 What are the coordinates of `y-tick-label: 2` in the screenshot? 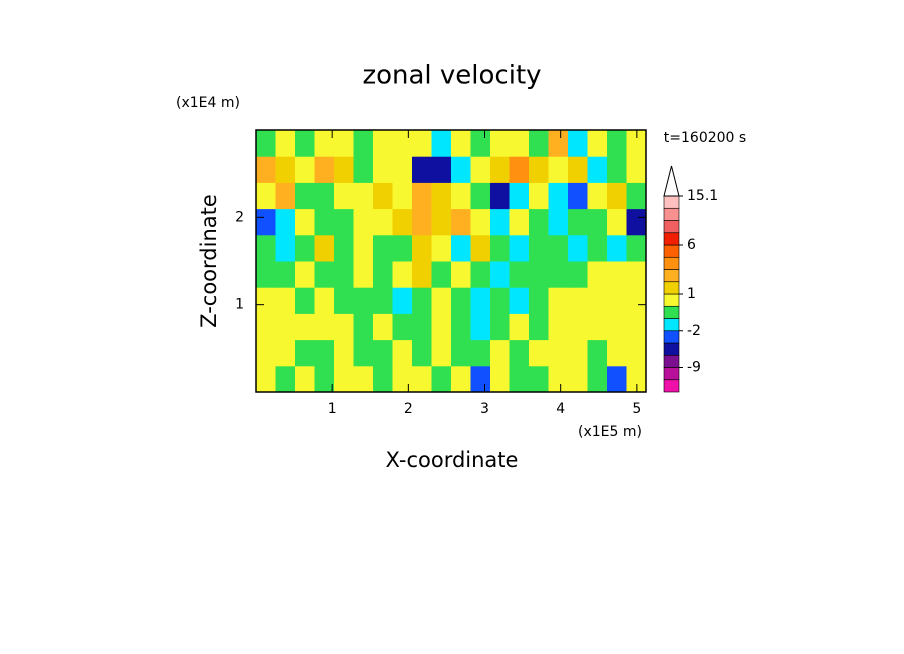 It's located at (239, 217).